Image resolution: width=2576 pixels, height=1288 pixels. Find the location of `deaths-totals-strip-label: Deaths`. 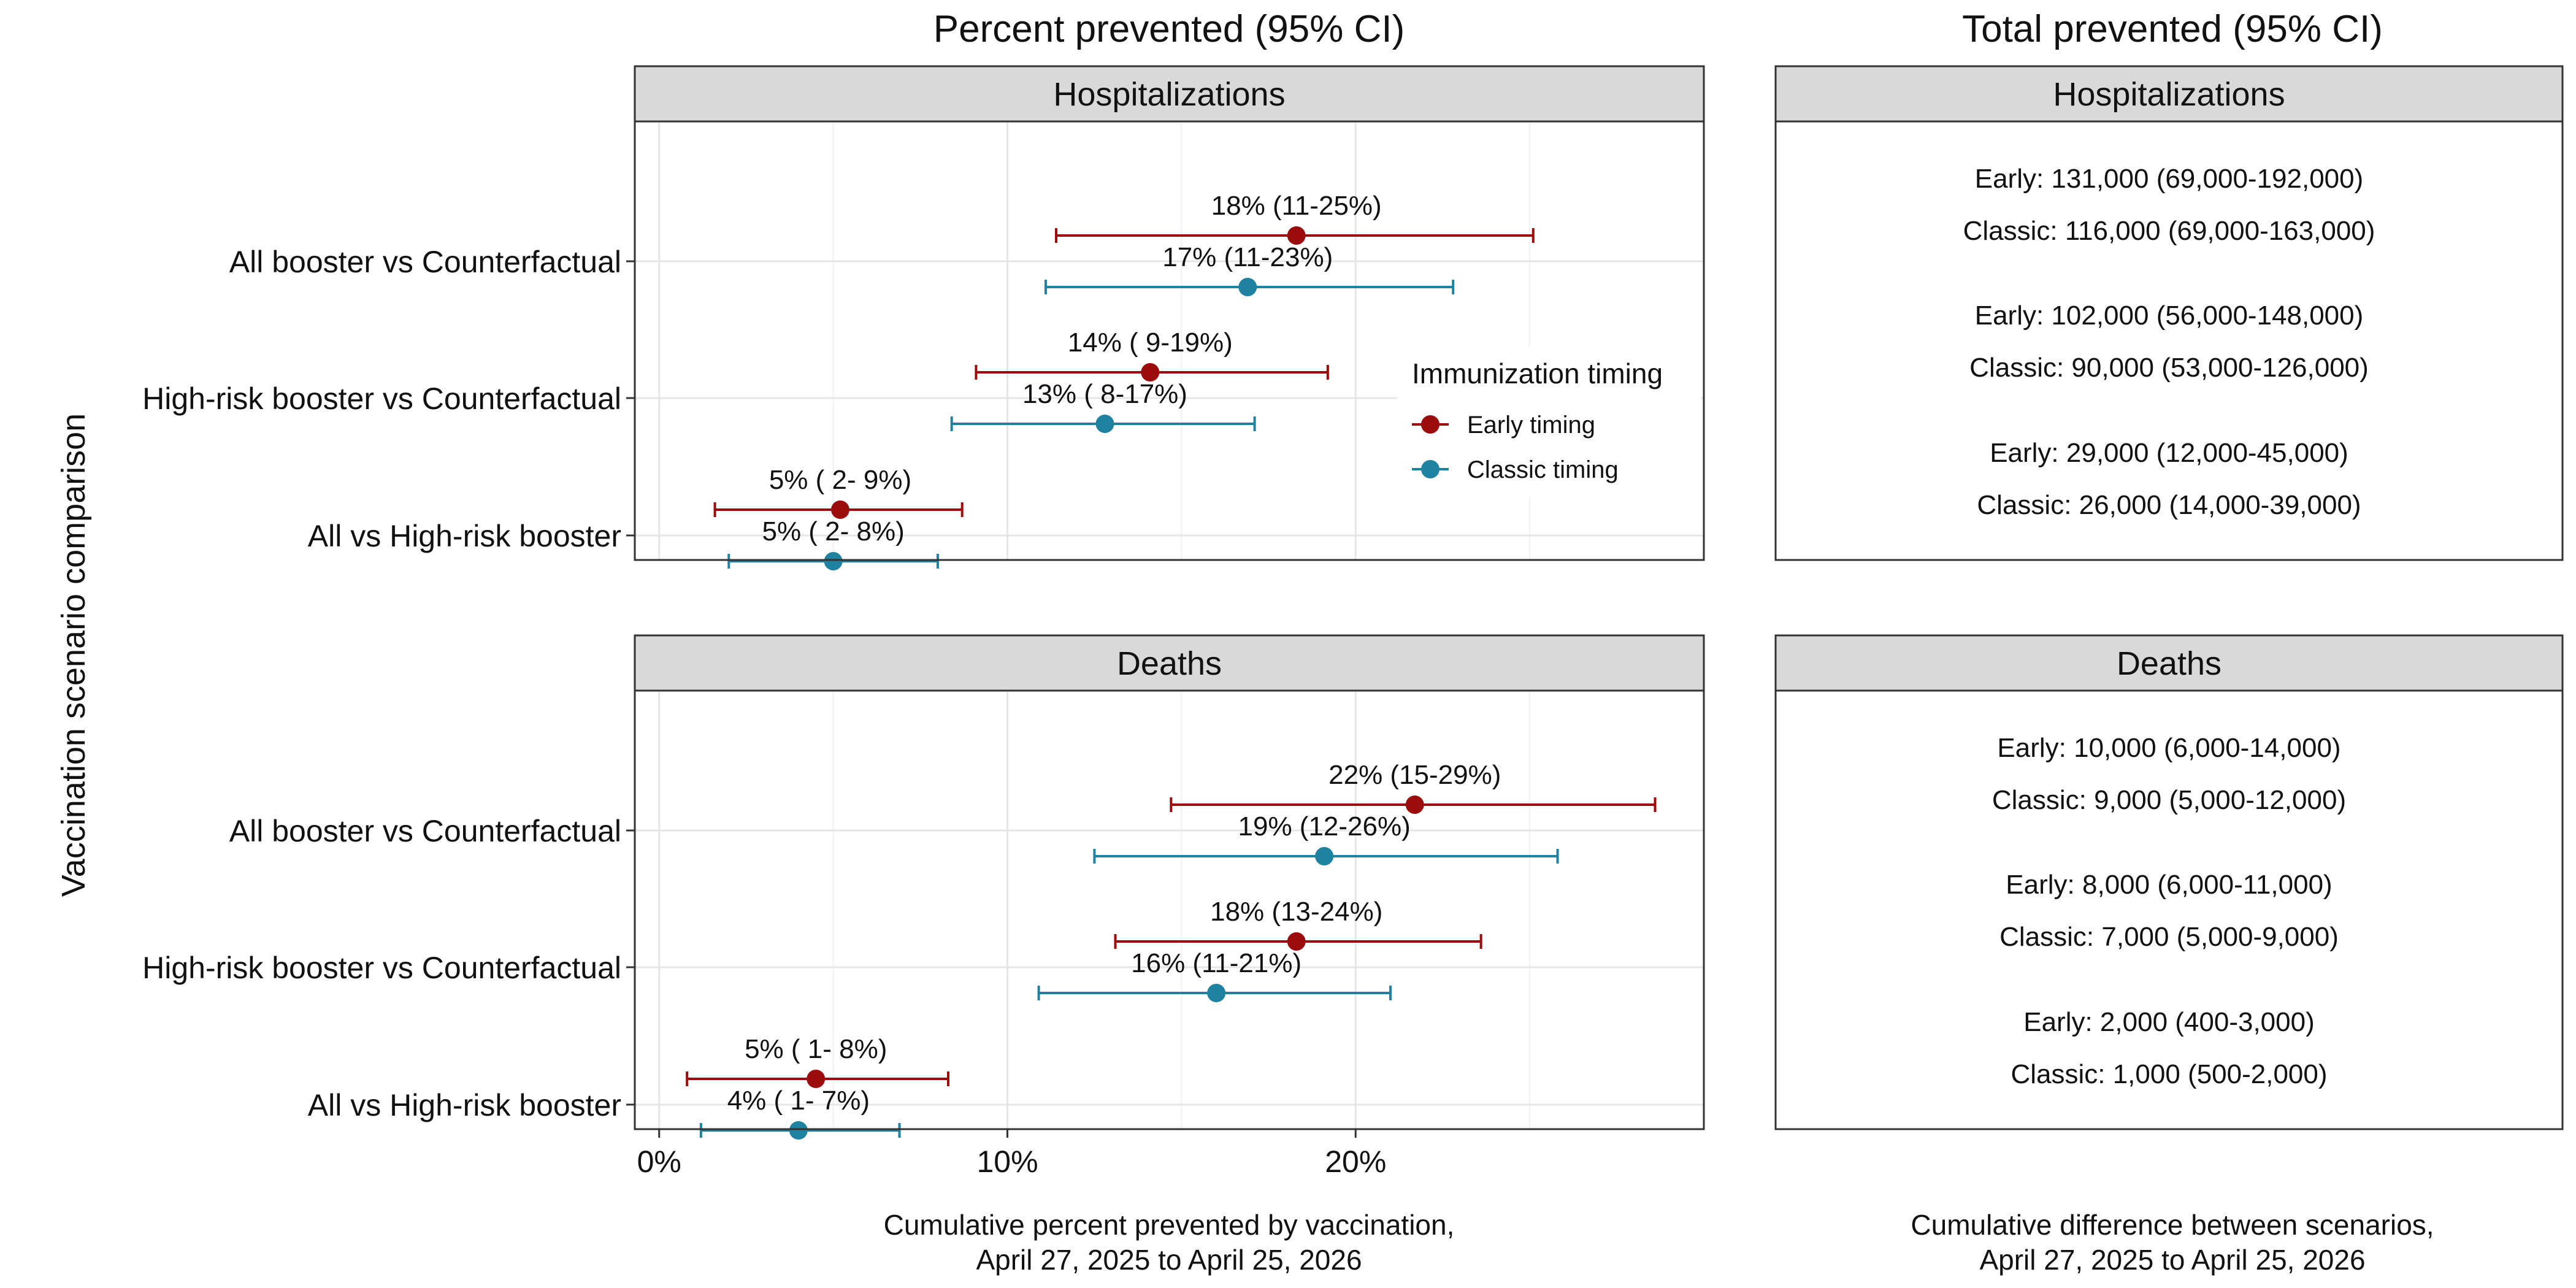

deaths-totals-strip-label: Deaths is located at coordinates (2169, 663).